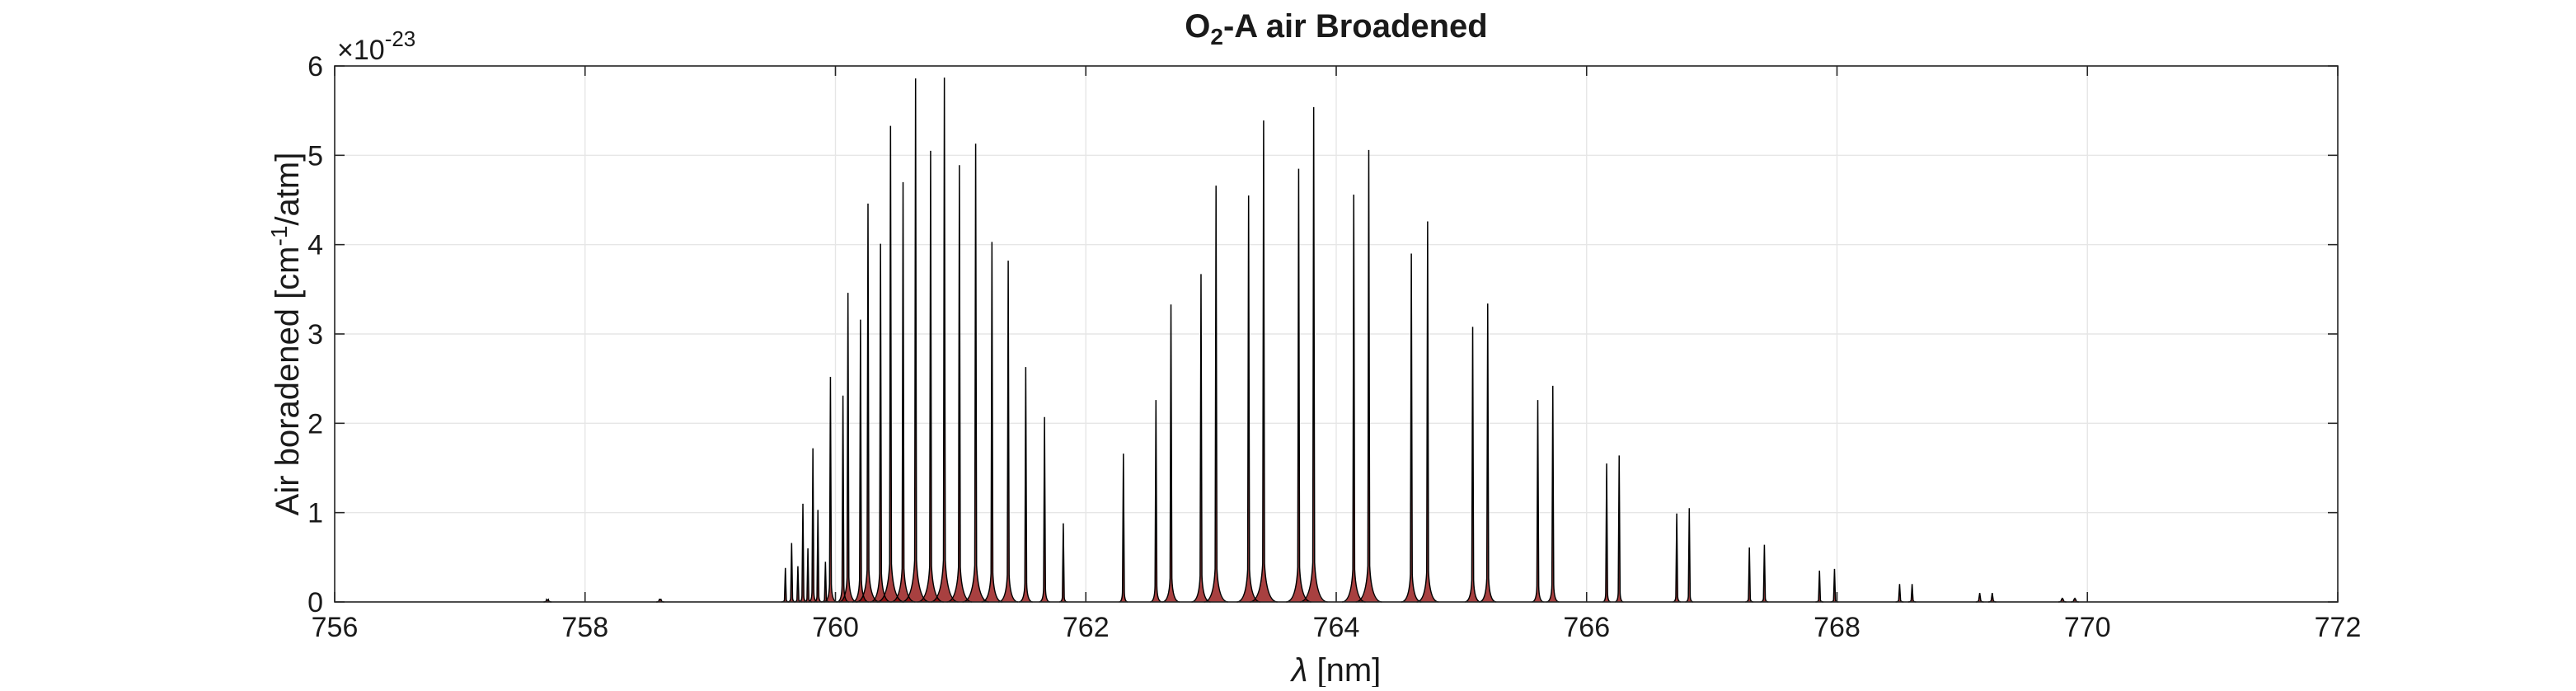  What do you see at coordinates (361, 50) in the screenshot?
I see `y-exponent-base: ×10` at bounding box center [361, 50].